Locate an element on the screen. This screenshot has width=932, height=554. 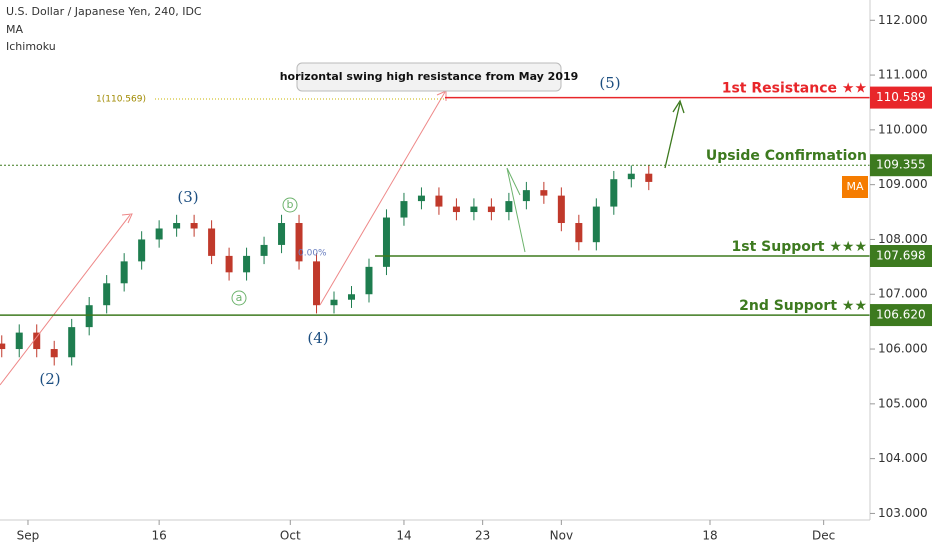
price-tag-label: 106.620 is located at coordinates (901, 315).